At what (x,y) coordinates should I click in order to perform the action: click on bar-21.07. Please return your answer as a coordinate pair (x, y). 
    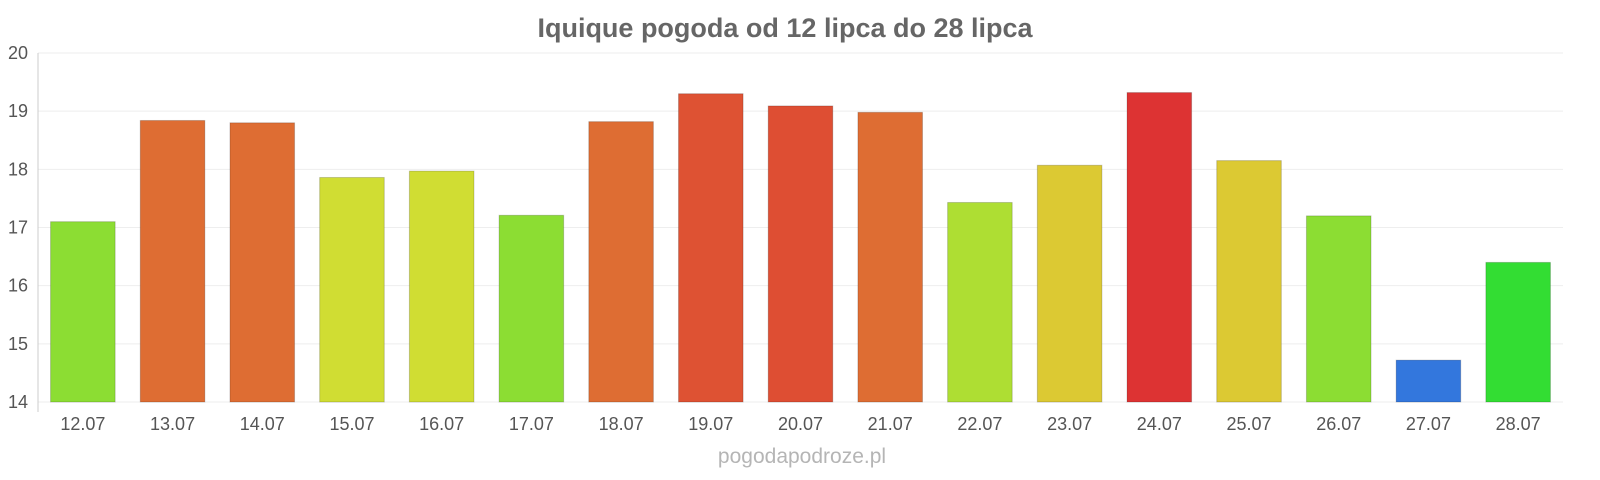
    Looking at the image, I should click on (890, 257).